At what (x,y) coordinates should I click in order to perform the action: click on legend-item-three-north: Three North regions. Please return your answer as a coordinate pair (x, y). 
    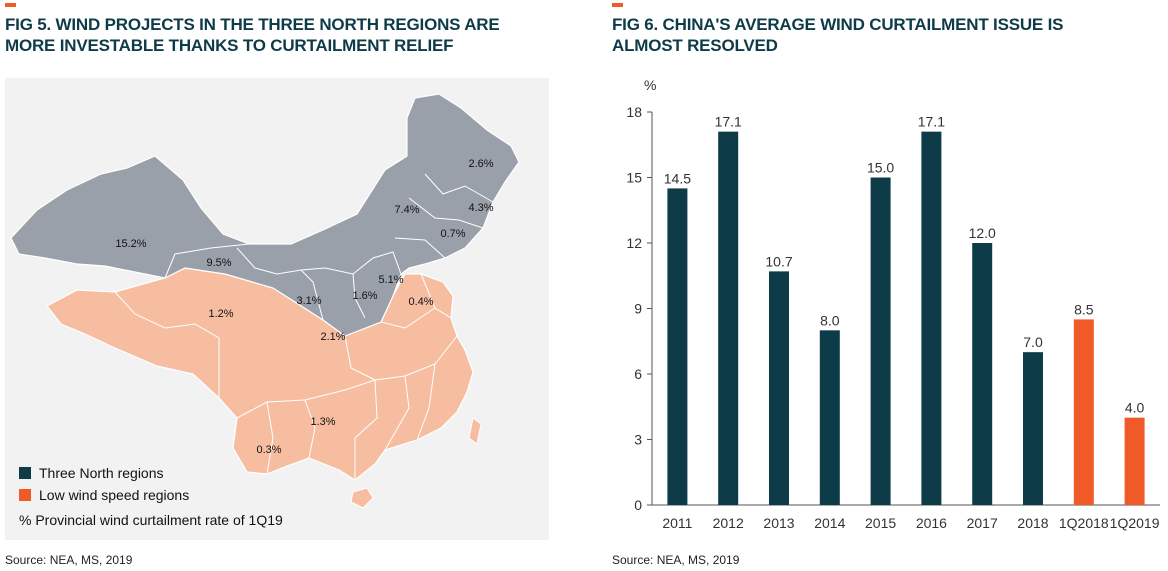
    Looking at the image, I should click on (91, 473).